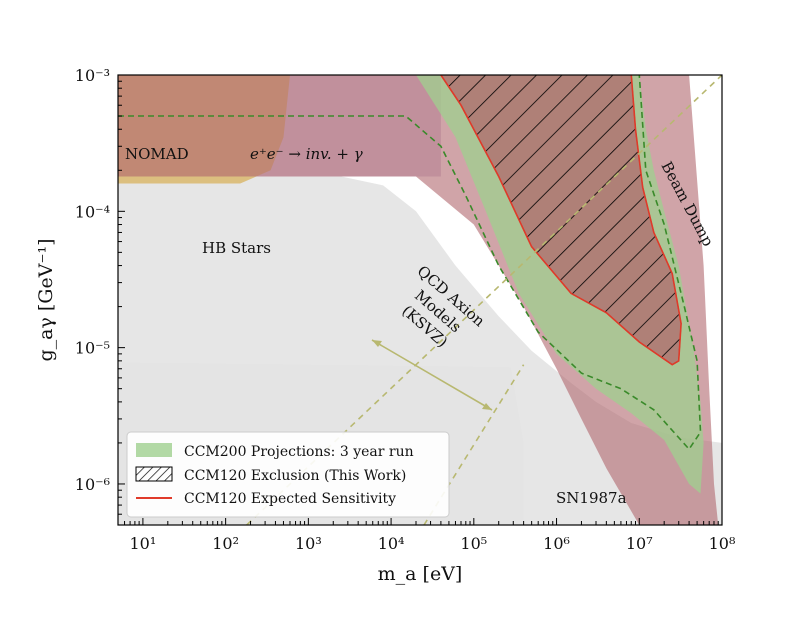  Describe the element at coordinates (308, 543) in the screenshot. I see `x-tick-label: 10³` at that location.